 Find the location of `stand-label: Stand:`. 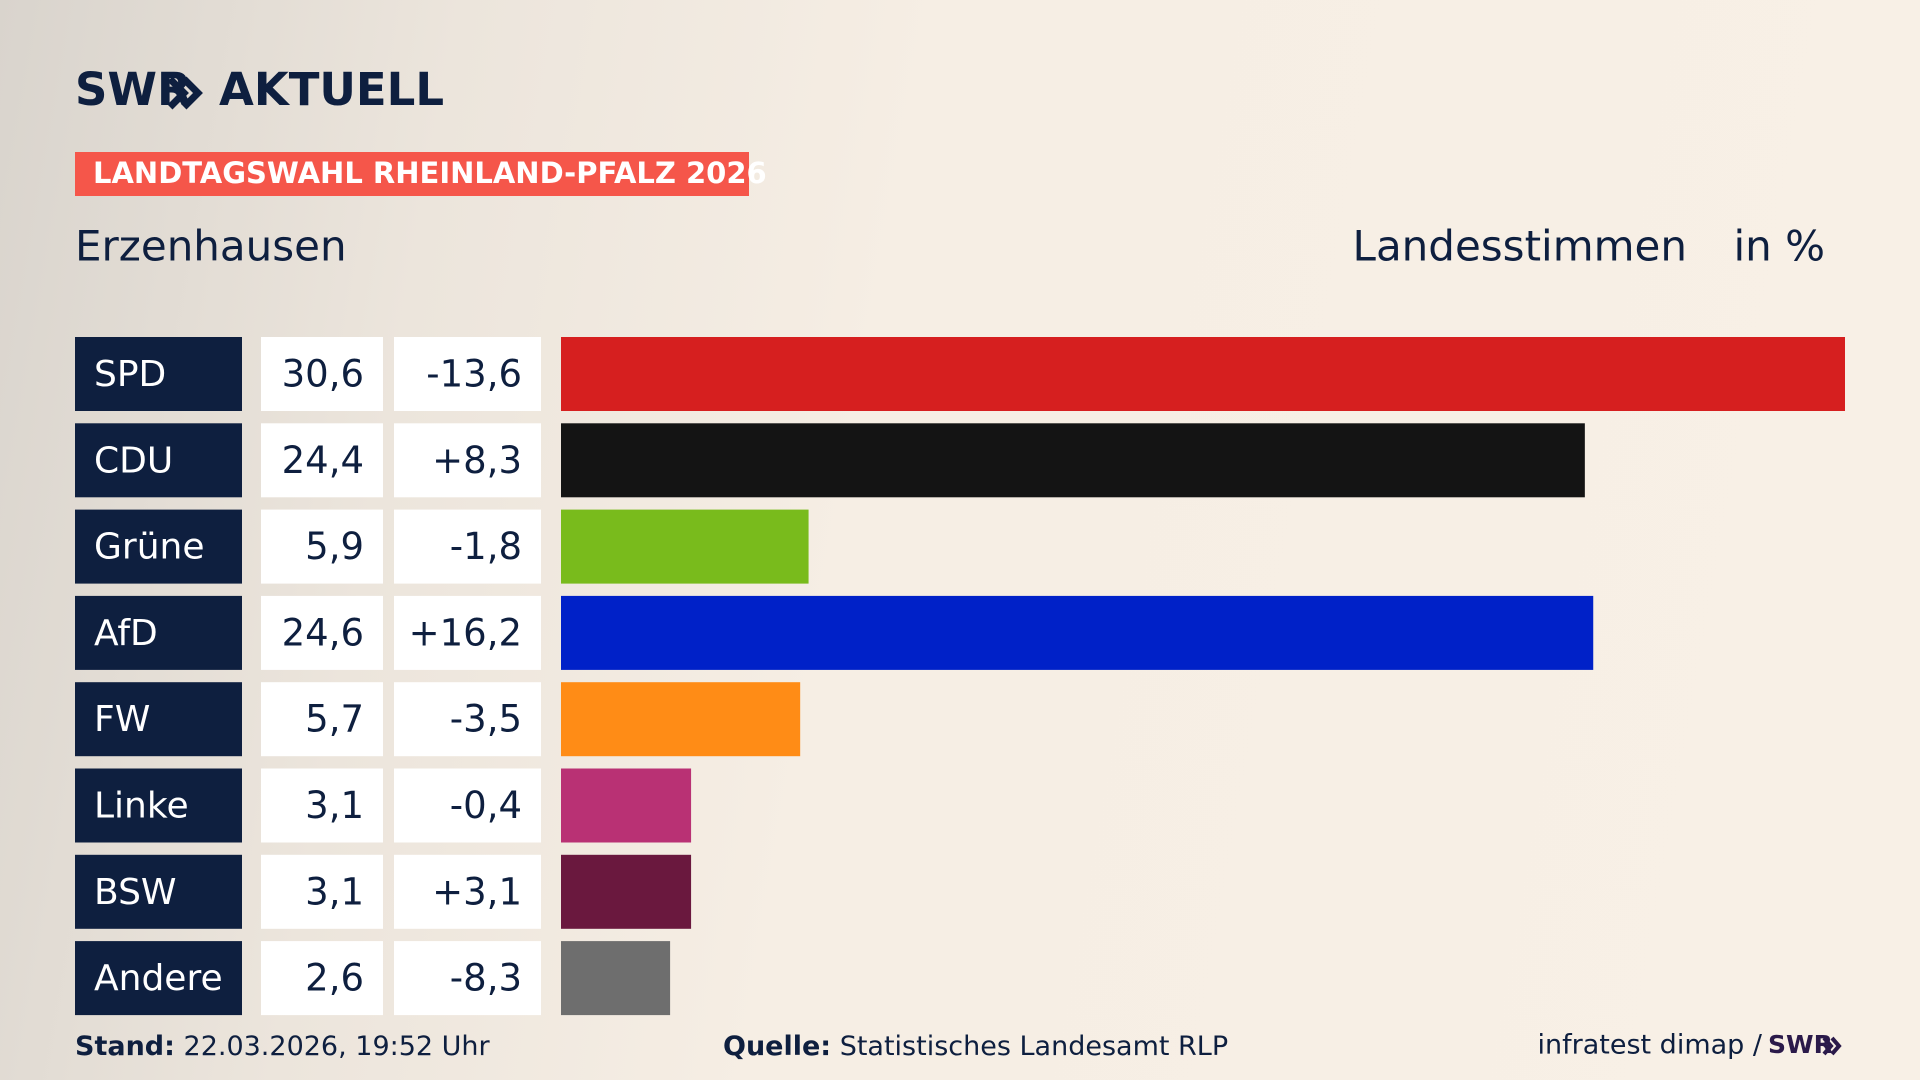

stand-label: Stand: is located at coordinates (125, 1046).